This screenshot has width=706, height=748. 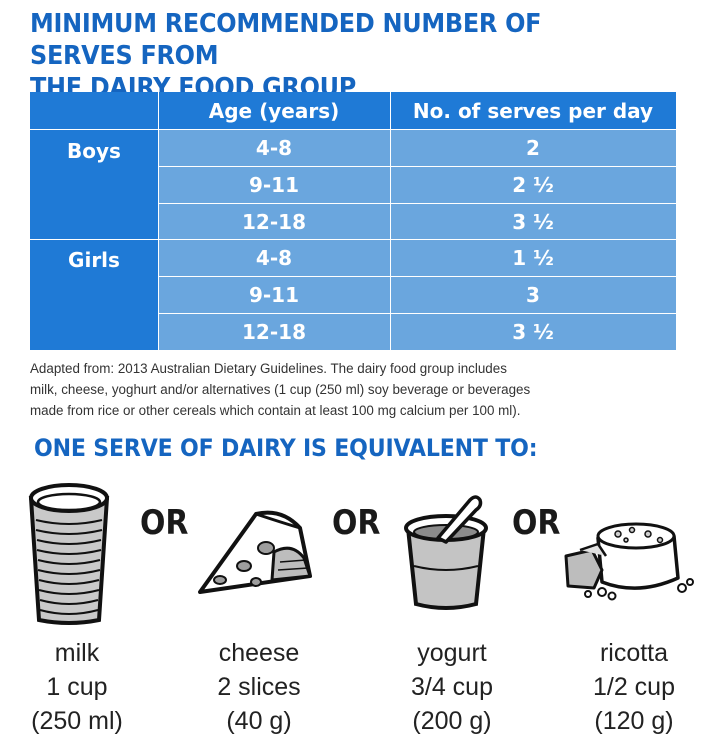 I want to click on group-label-girls: Girls, so click(x=94, y=260).